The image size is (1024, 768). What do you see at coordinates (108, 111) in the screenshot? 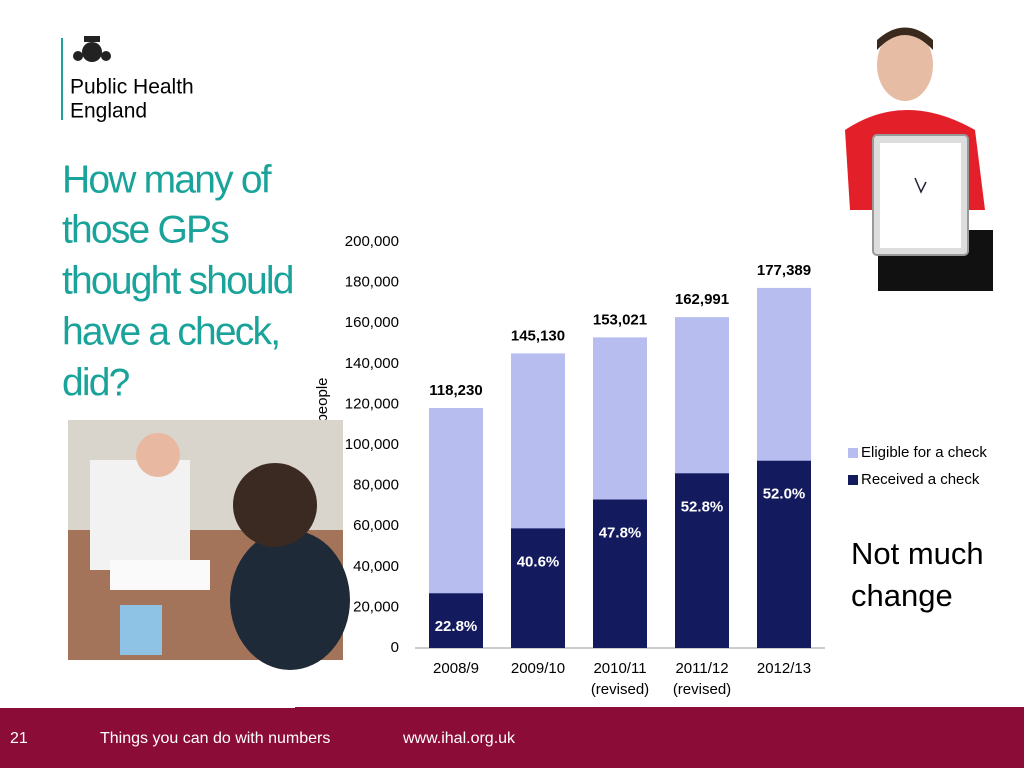
I see `org-name: England` at bounding box center [108, 111].